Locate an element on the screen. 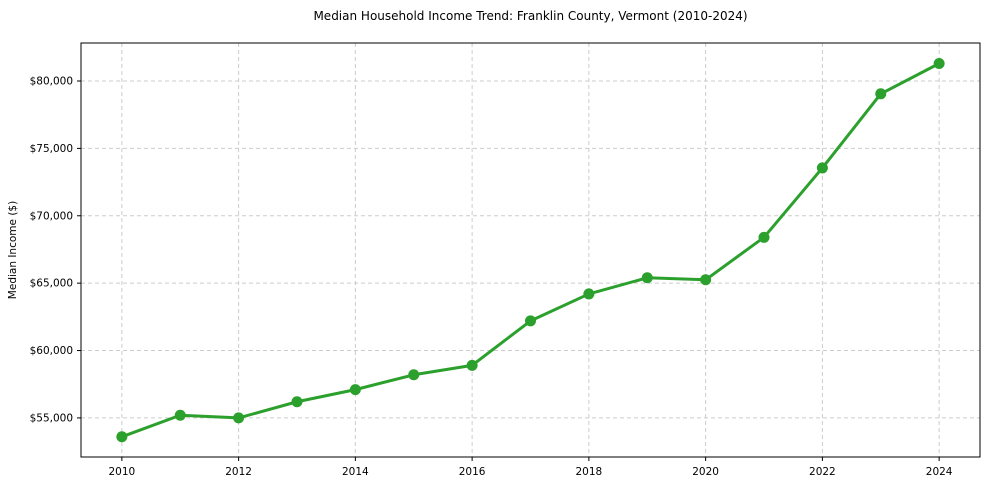  data-point-2023 is located at coordinates (881, 94).